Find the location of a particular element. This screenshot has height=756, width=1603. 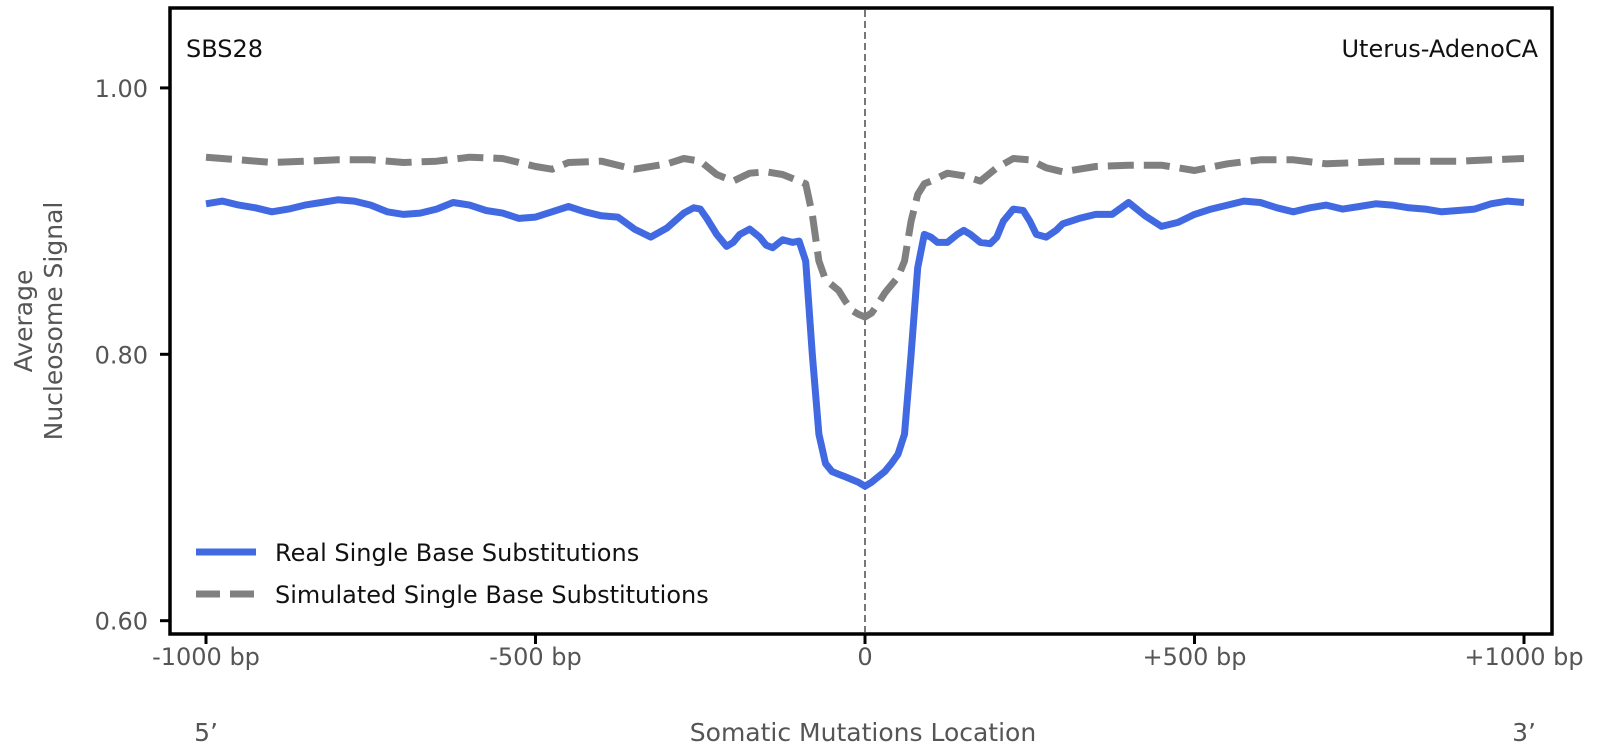

x-tick-label: 0 is located at coordinates (864, 657).